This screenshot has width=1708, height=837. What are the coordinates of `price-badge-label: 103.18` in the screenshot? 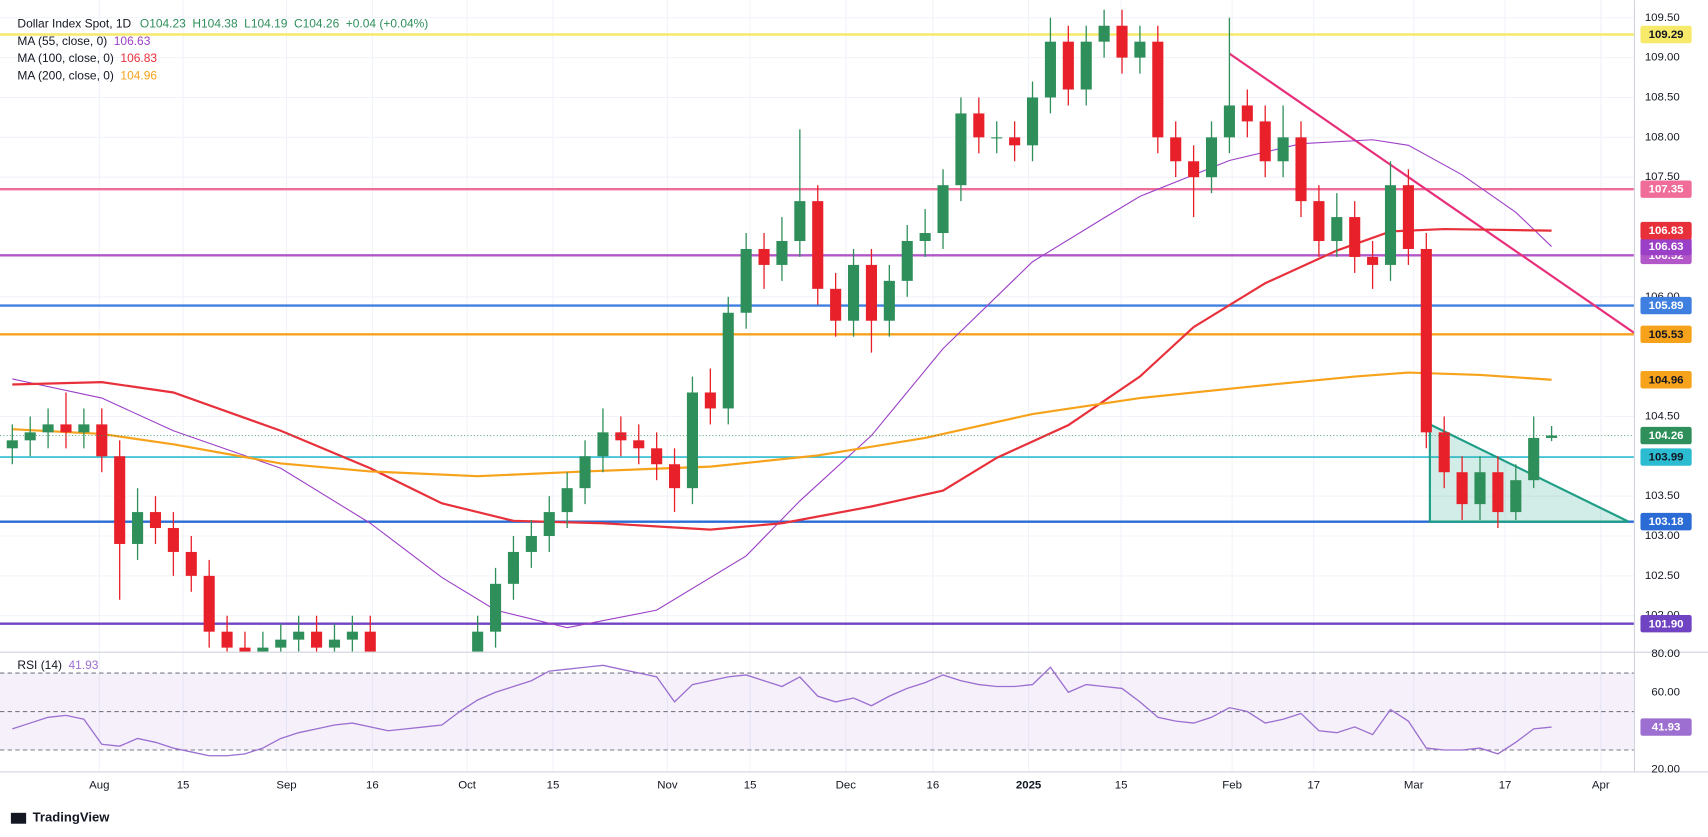 It's located at (1666, 522).